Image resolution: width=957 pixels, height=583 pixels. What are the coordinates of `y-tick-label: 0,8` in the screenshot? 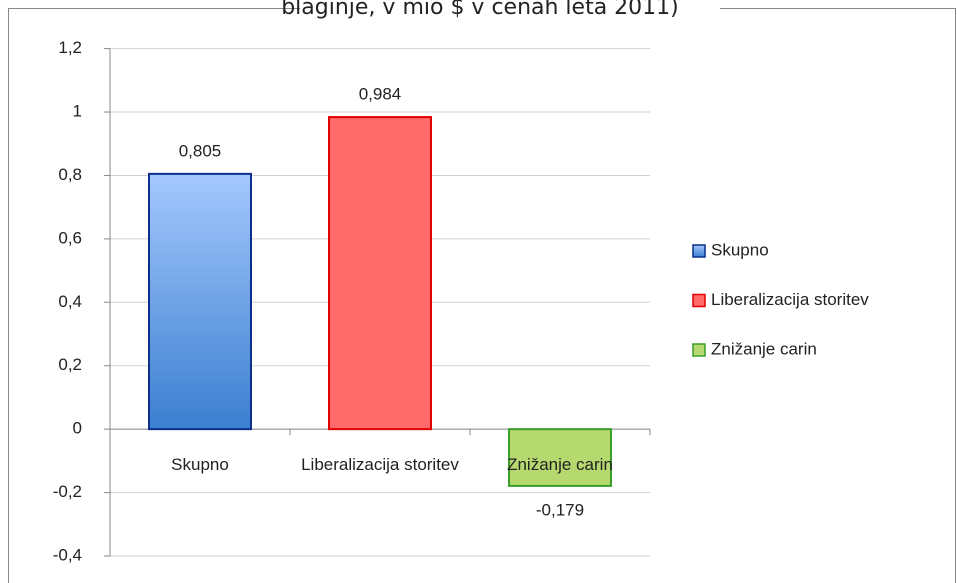 It's located at (70, 174).